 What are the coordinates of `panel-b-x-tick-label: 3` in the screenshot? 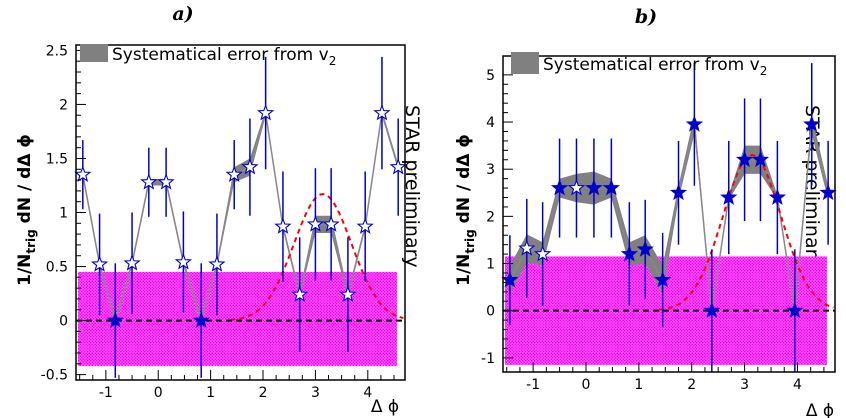 It's located at (744, 385).